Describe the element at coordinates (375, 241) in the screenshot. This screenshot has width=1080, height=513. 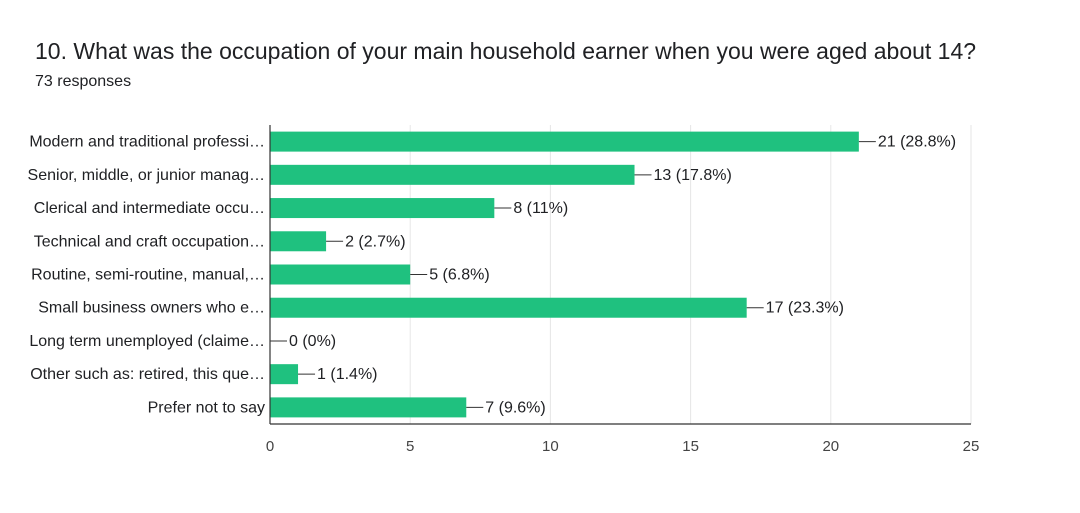
I see `value-label: 2 (2.7%)` at that location.